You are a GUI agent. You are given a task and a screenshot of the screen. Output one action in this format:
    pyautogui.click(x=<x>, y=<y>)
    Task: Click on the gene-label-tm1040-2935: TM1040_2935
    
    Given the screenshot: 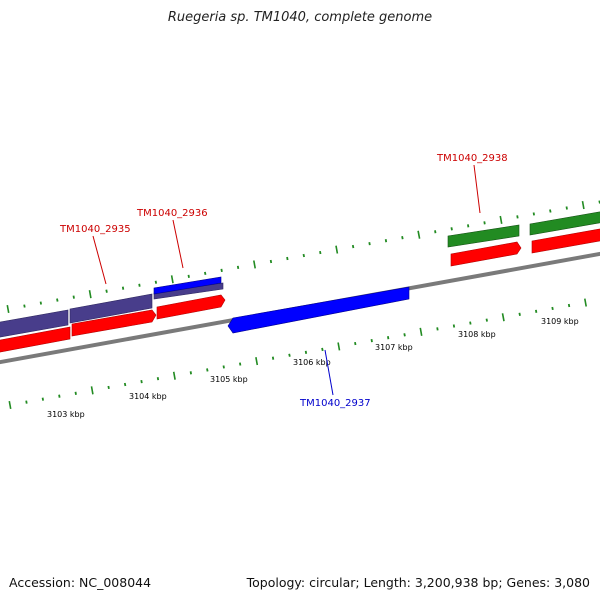 What is the action you would take?
    pyautogui.click(x=95, y=254)
    